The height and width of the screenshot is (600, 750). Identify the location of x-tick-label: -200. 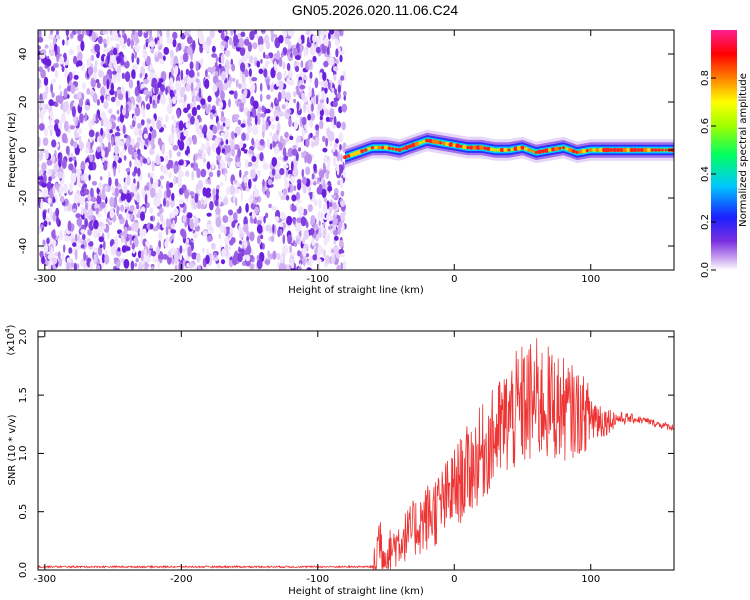
(181, 579).